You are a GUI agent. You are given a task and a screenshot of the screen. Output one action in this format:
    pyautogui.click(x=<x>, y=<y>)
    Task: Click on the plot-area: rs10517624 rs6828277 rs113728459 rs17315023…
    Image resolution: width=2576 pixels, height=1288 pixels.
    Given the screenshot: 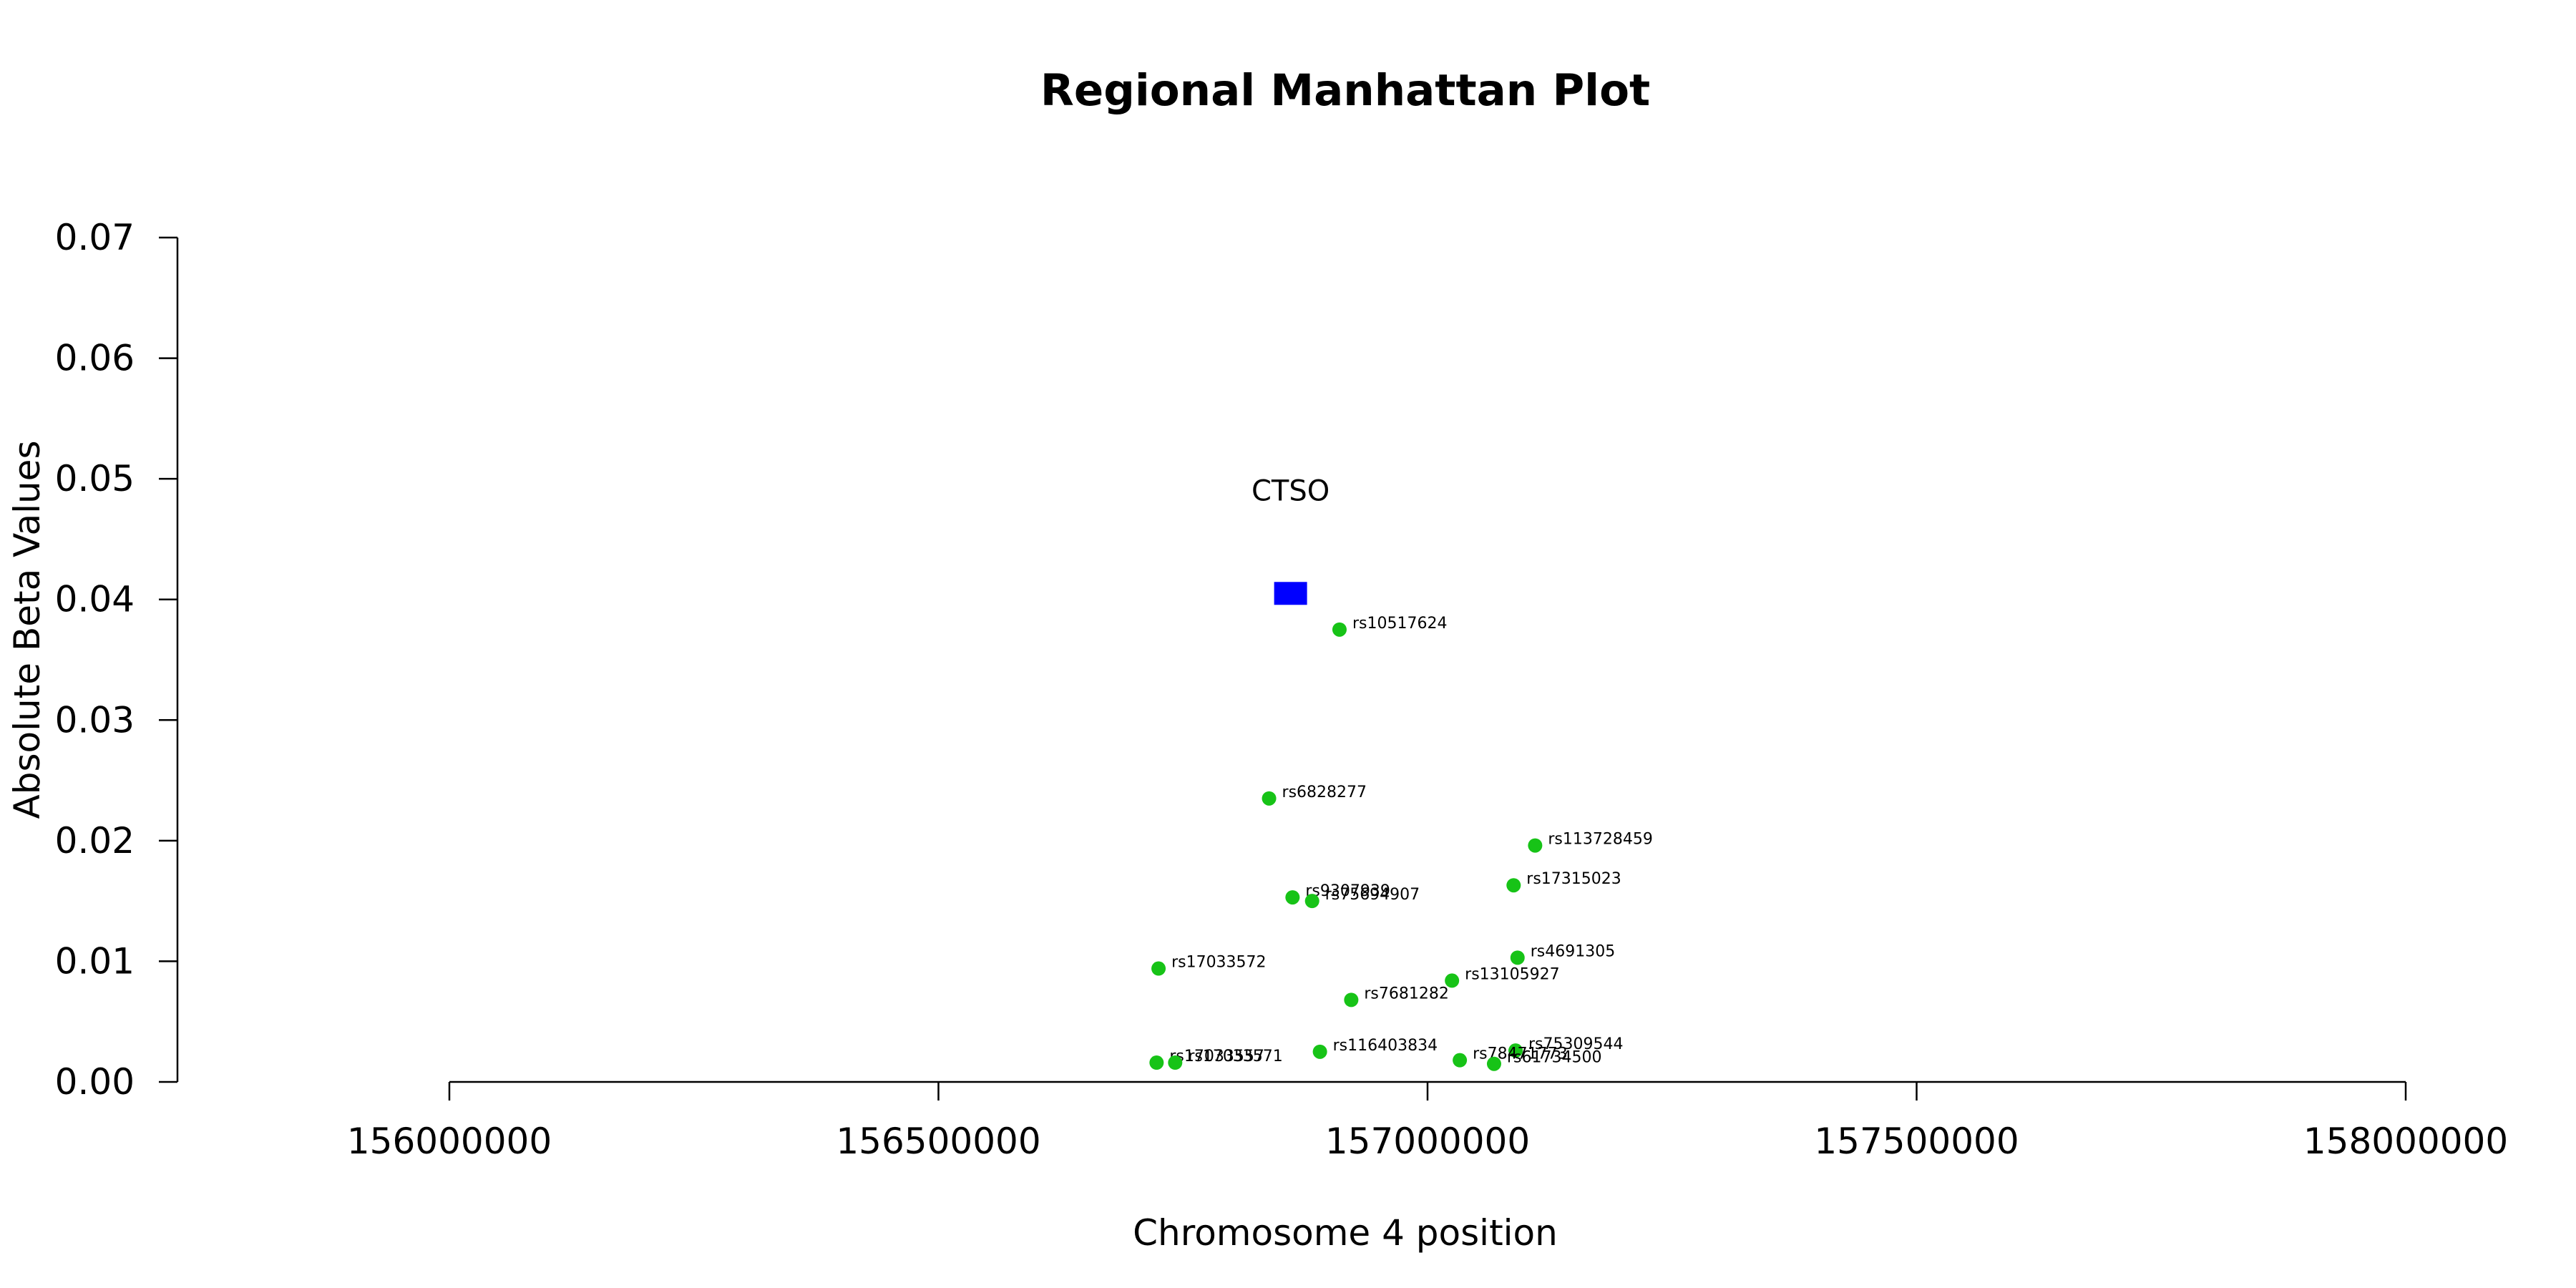 What is the action you would take?
    pyautogui.click(x=1401, y=772)
    